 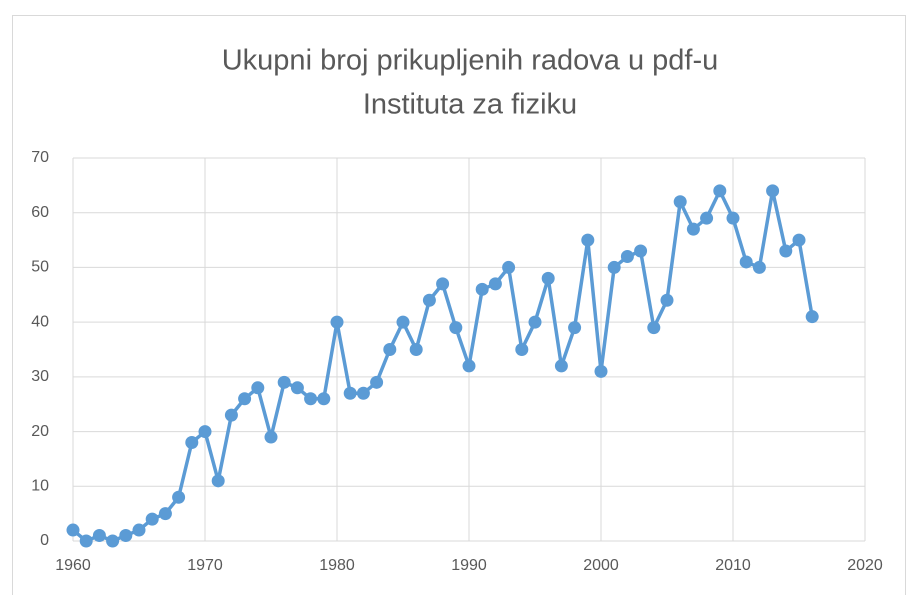 I want to click on y-tick-label: 30, so click(x=40, y=376).